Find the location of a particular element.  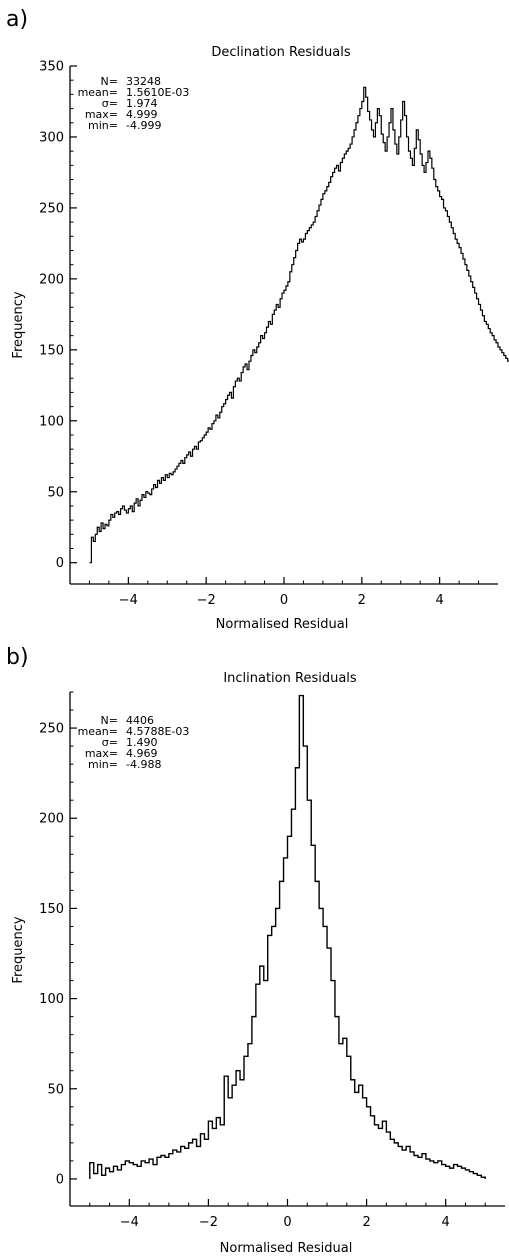

stat-value: 4.999 is located at coordinates (142, 114).